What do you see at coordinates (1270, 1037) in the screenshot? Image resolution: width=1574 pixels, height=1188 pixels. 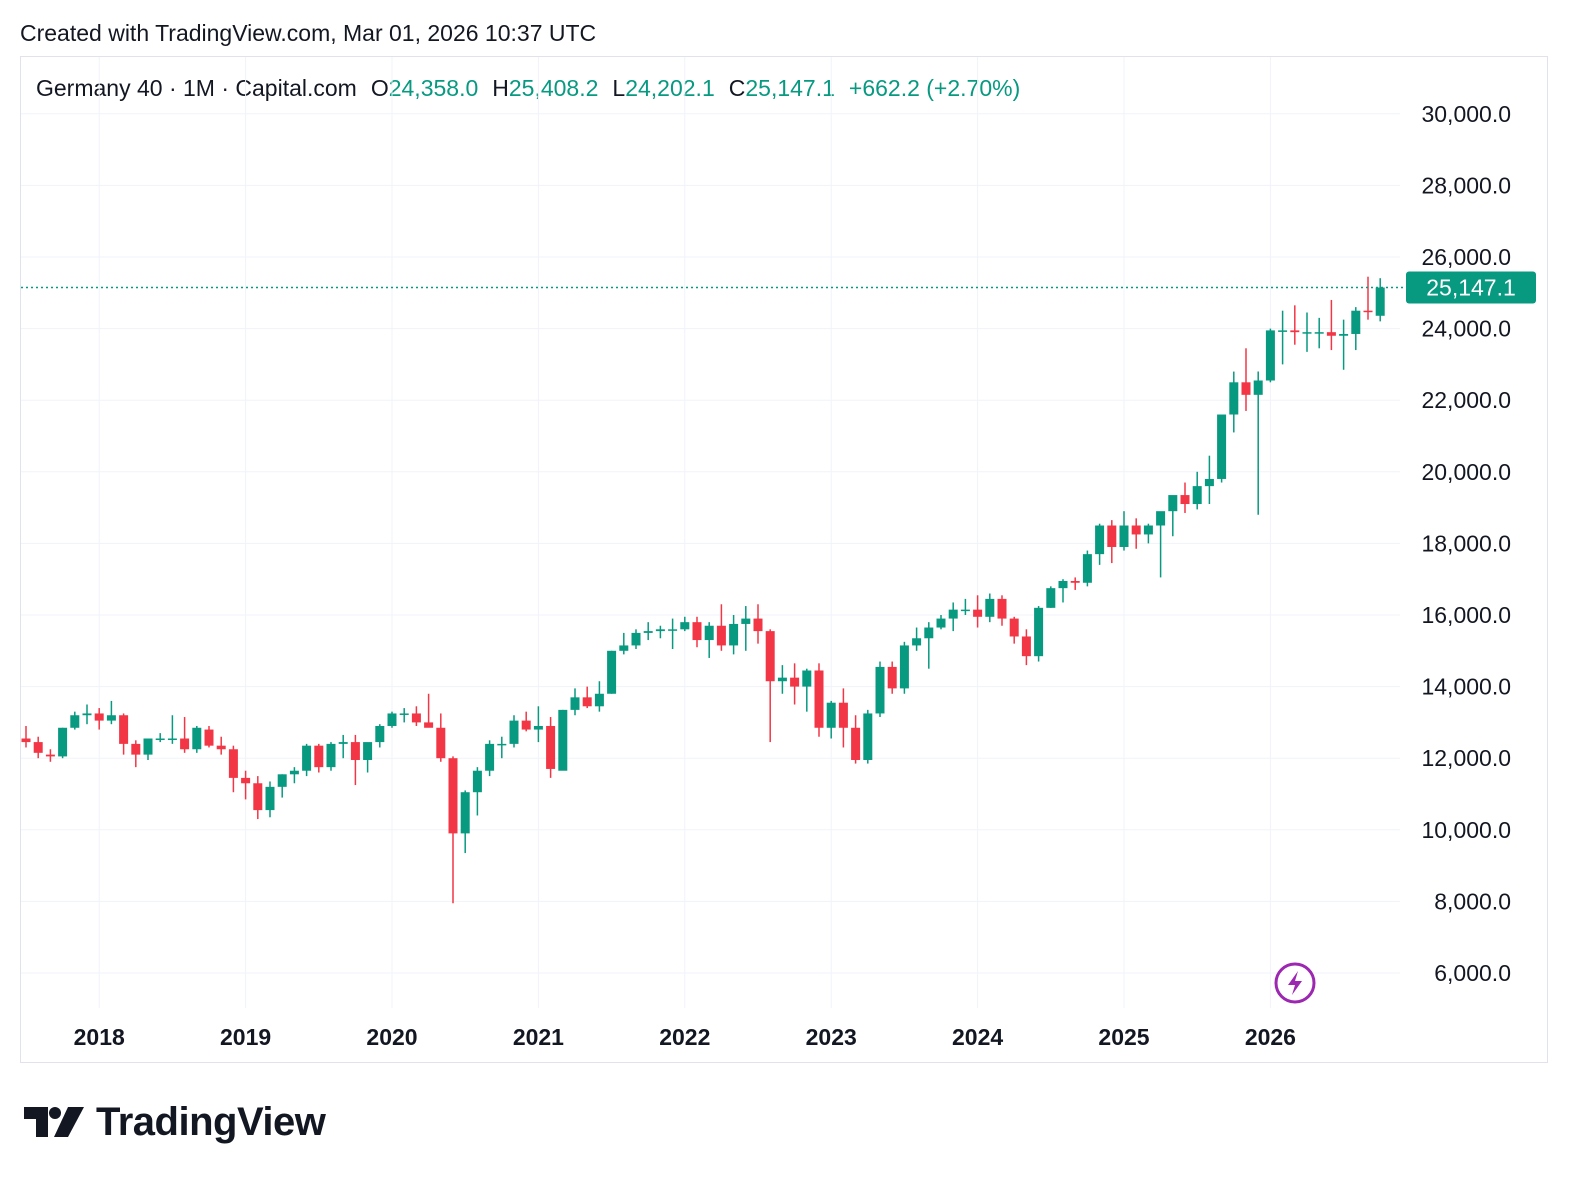 I see `x-tick-label: 2026` at bounding box center [1270, 1037].